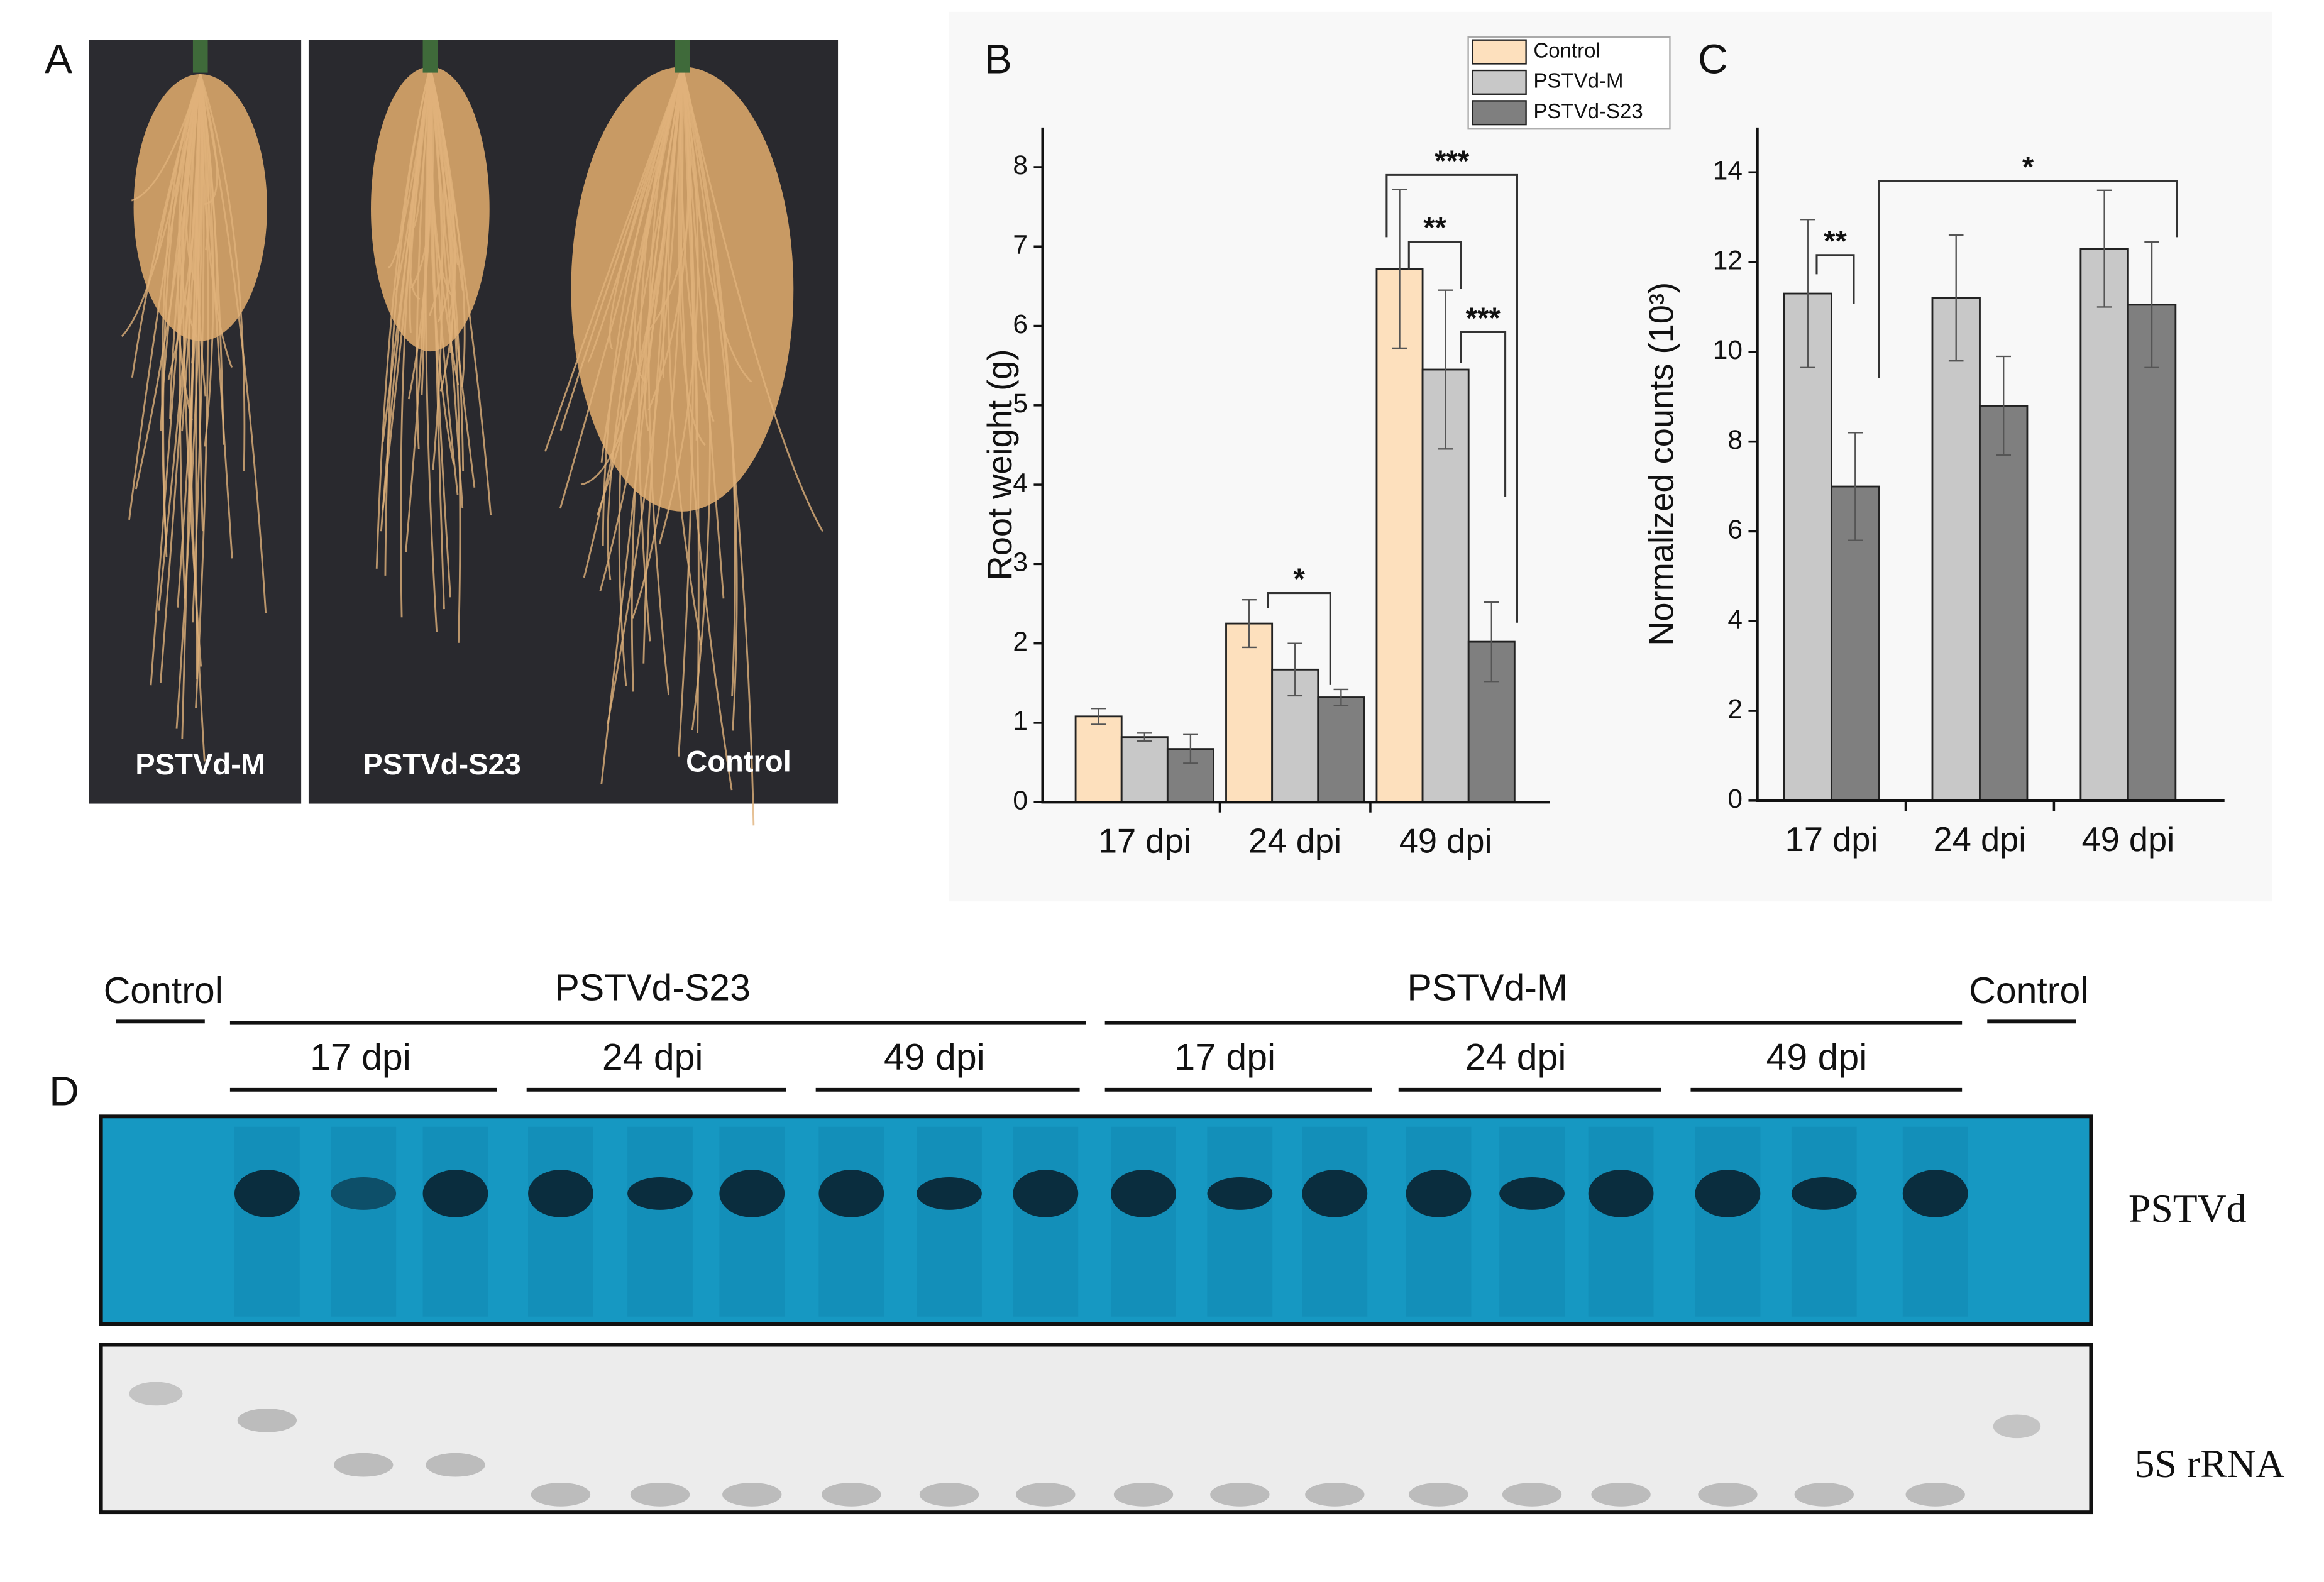 The image size is (2324, 1582). Describe the element at coordinates (1020, 562) in the screenshot. I see `y-tick-label: 3` at that location.